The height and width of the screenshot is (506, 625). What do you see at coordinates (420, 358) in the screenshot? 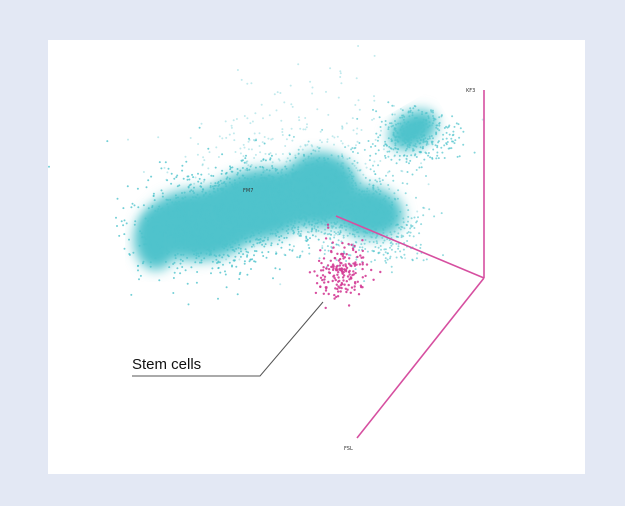
I see `axis-line-down` at bounding box center [420, 358].